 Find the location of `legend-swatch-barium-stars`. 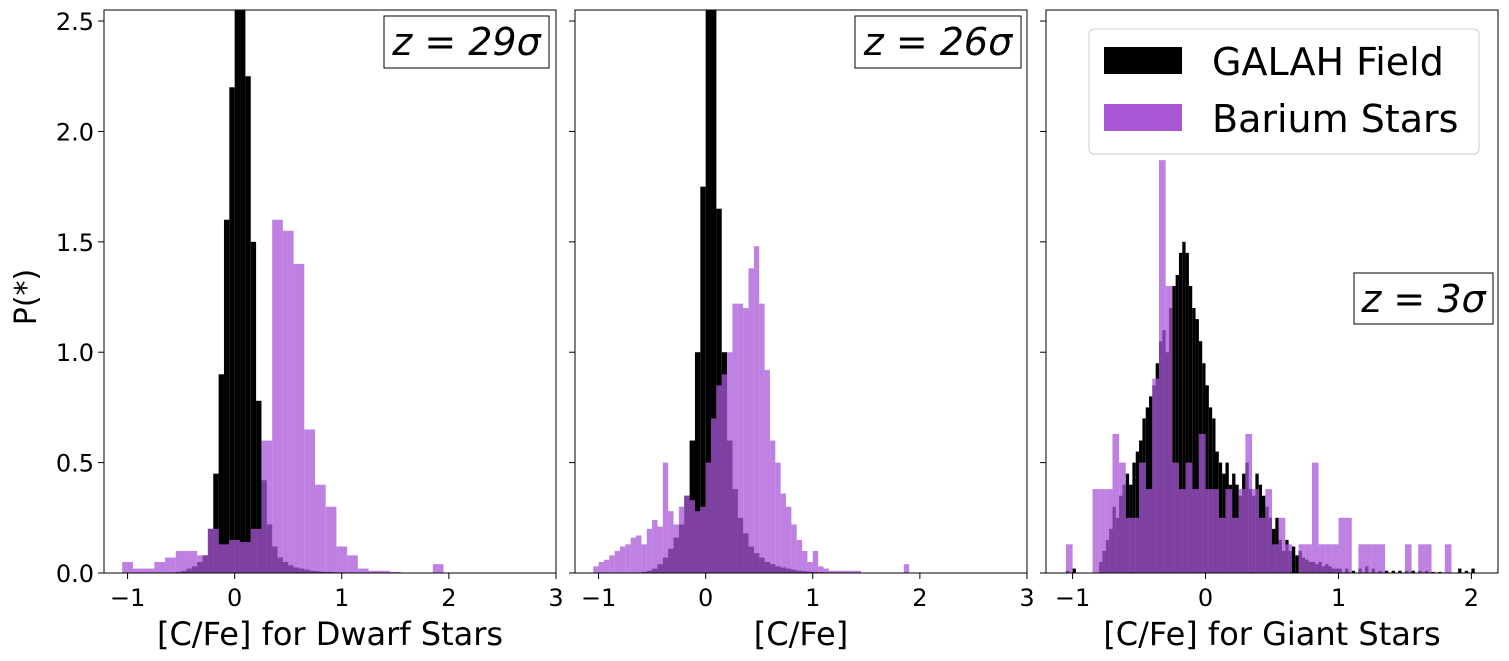

legend-swatch-barium-stars is located at coordinates (1143, 117).